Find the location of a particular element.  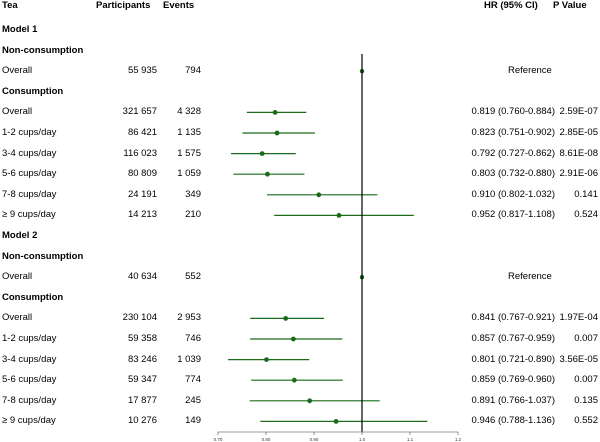

events-value: 349 is located at coordinates (193, 194).